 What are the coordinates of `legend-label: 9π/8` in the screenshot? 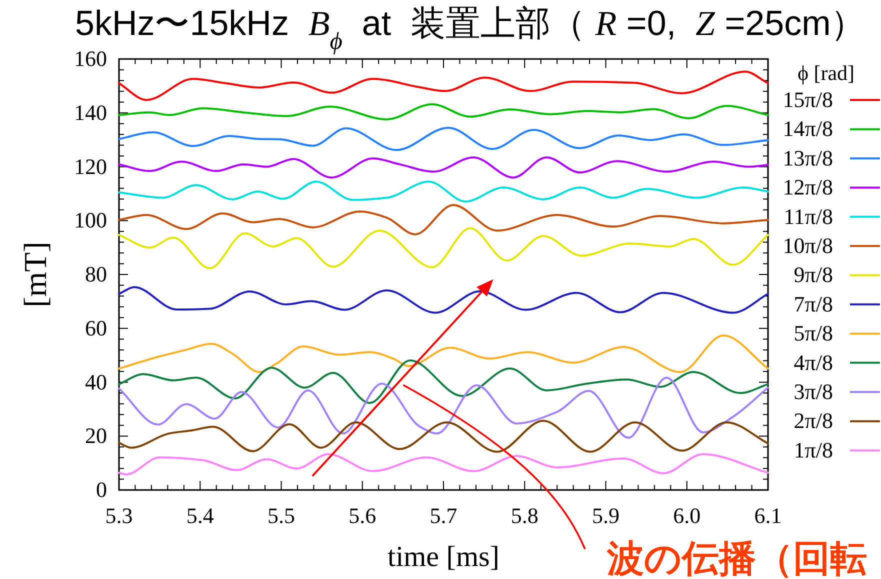 It's located at (813, 275).